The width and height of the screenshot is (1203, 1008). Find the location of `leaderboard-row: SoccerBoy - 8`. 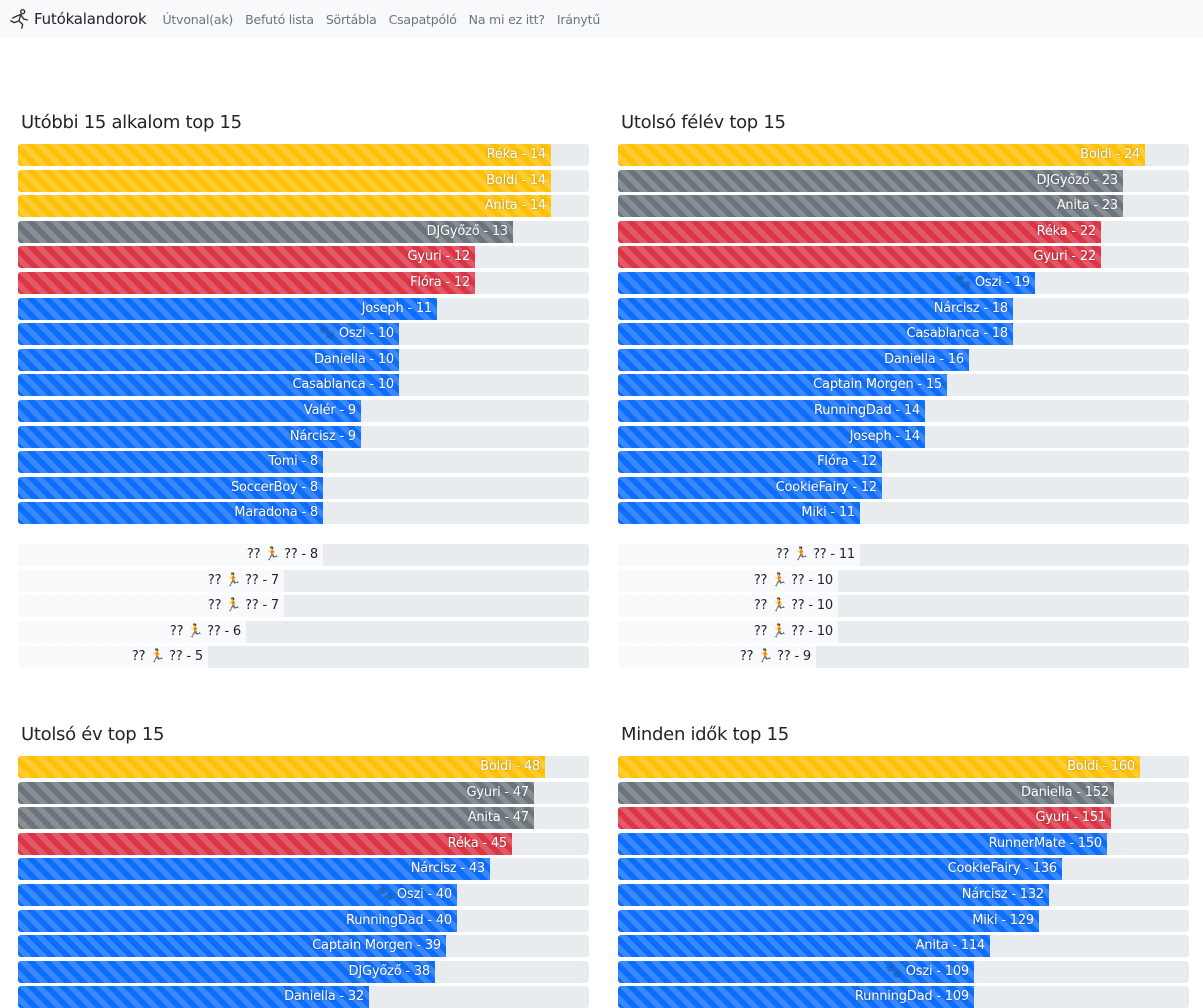

leaderboard-row: SoccerBoy - 8 is located at coordinates (303, 487).